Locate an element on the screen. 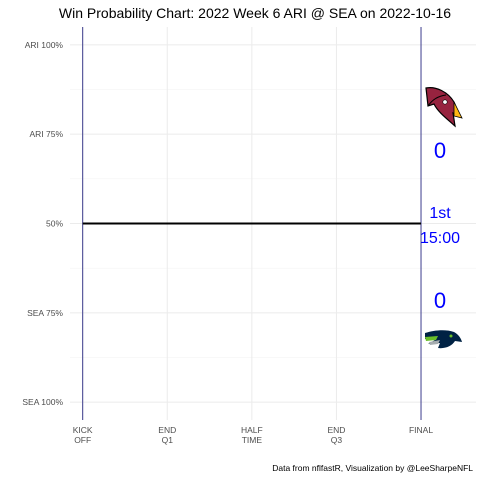 Image resolution: width=480 pixels, height=480 pixels. x-tick-label: HALF is located at coordinates (252, 430).